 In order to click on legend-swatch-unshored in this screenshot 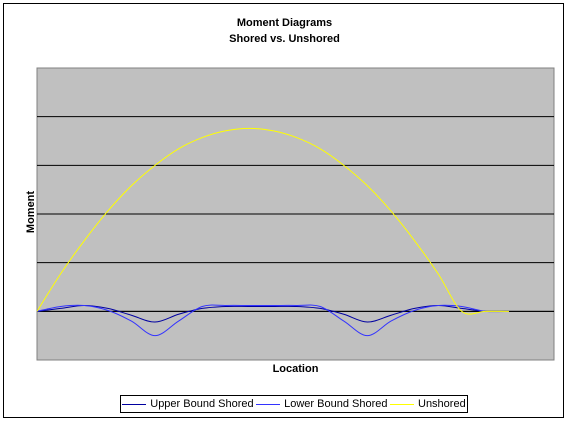, I will do `click(402, 404)`.